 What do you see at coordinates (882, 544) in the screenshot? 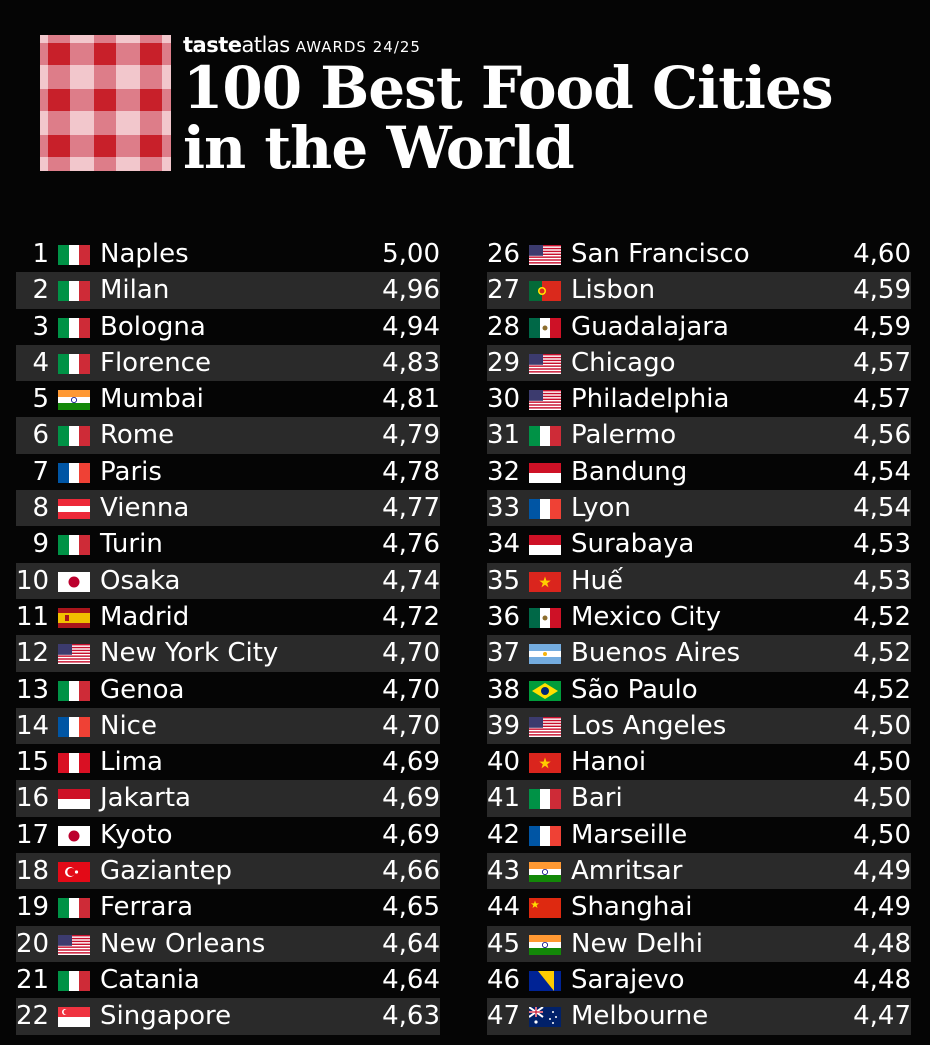
I see `city-score: 4,53` at bounding box center [882, 544].